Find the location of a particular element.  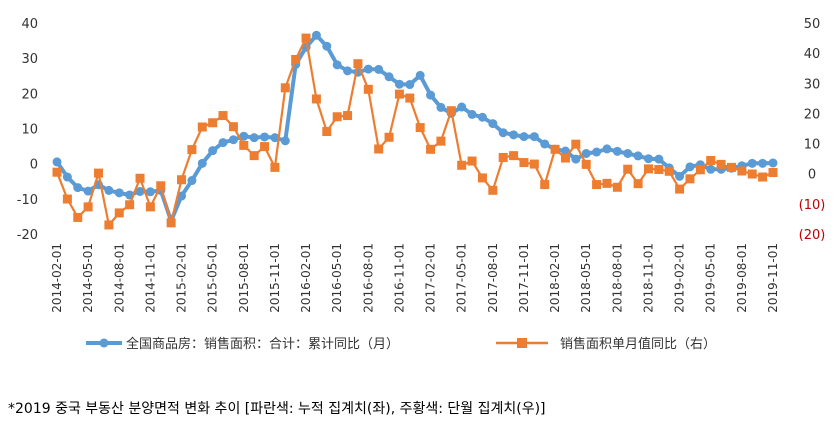

legend: 全国商品房：销售面积：合计：累计同比（月） 销售面积单月值同比（右） is located at coordinates (401, 344).